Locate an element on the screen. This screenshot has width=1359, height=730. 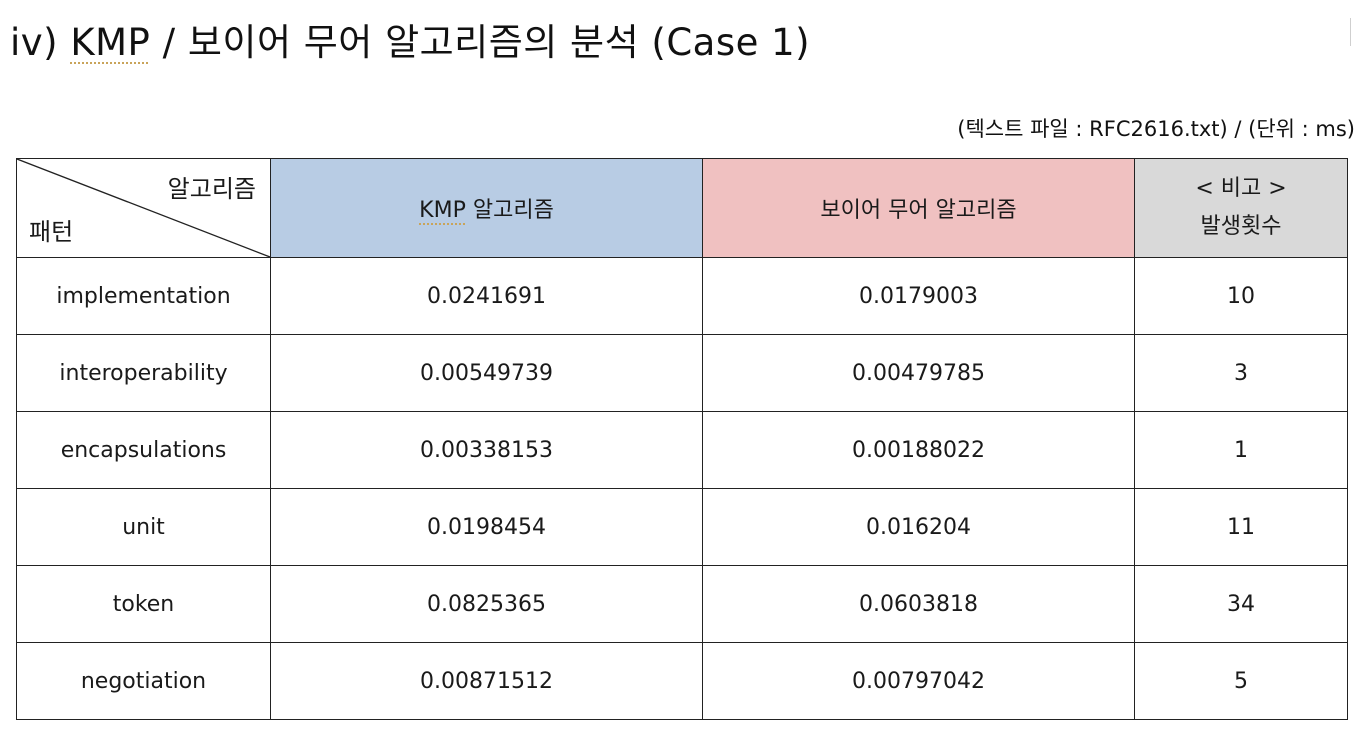
count-cell: 34 is located at coordinates (1241, 604).